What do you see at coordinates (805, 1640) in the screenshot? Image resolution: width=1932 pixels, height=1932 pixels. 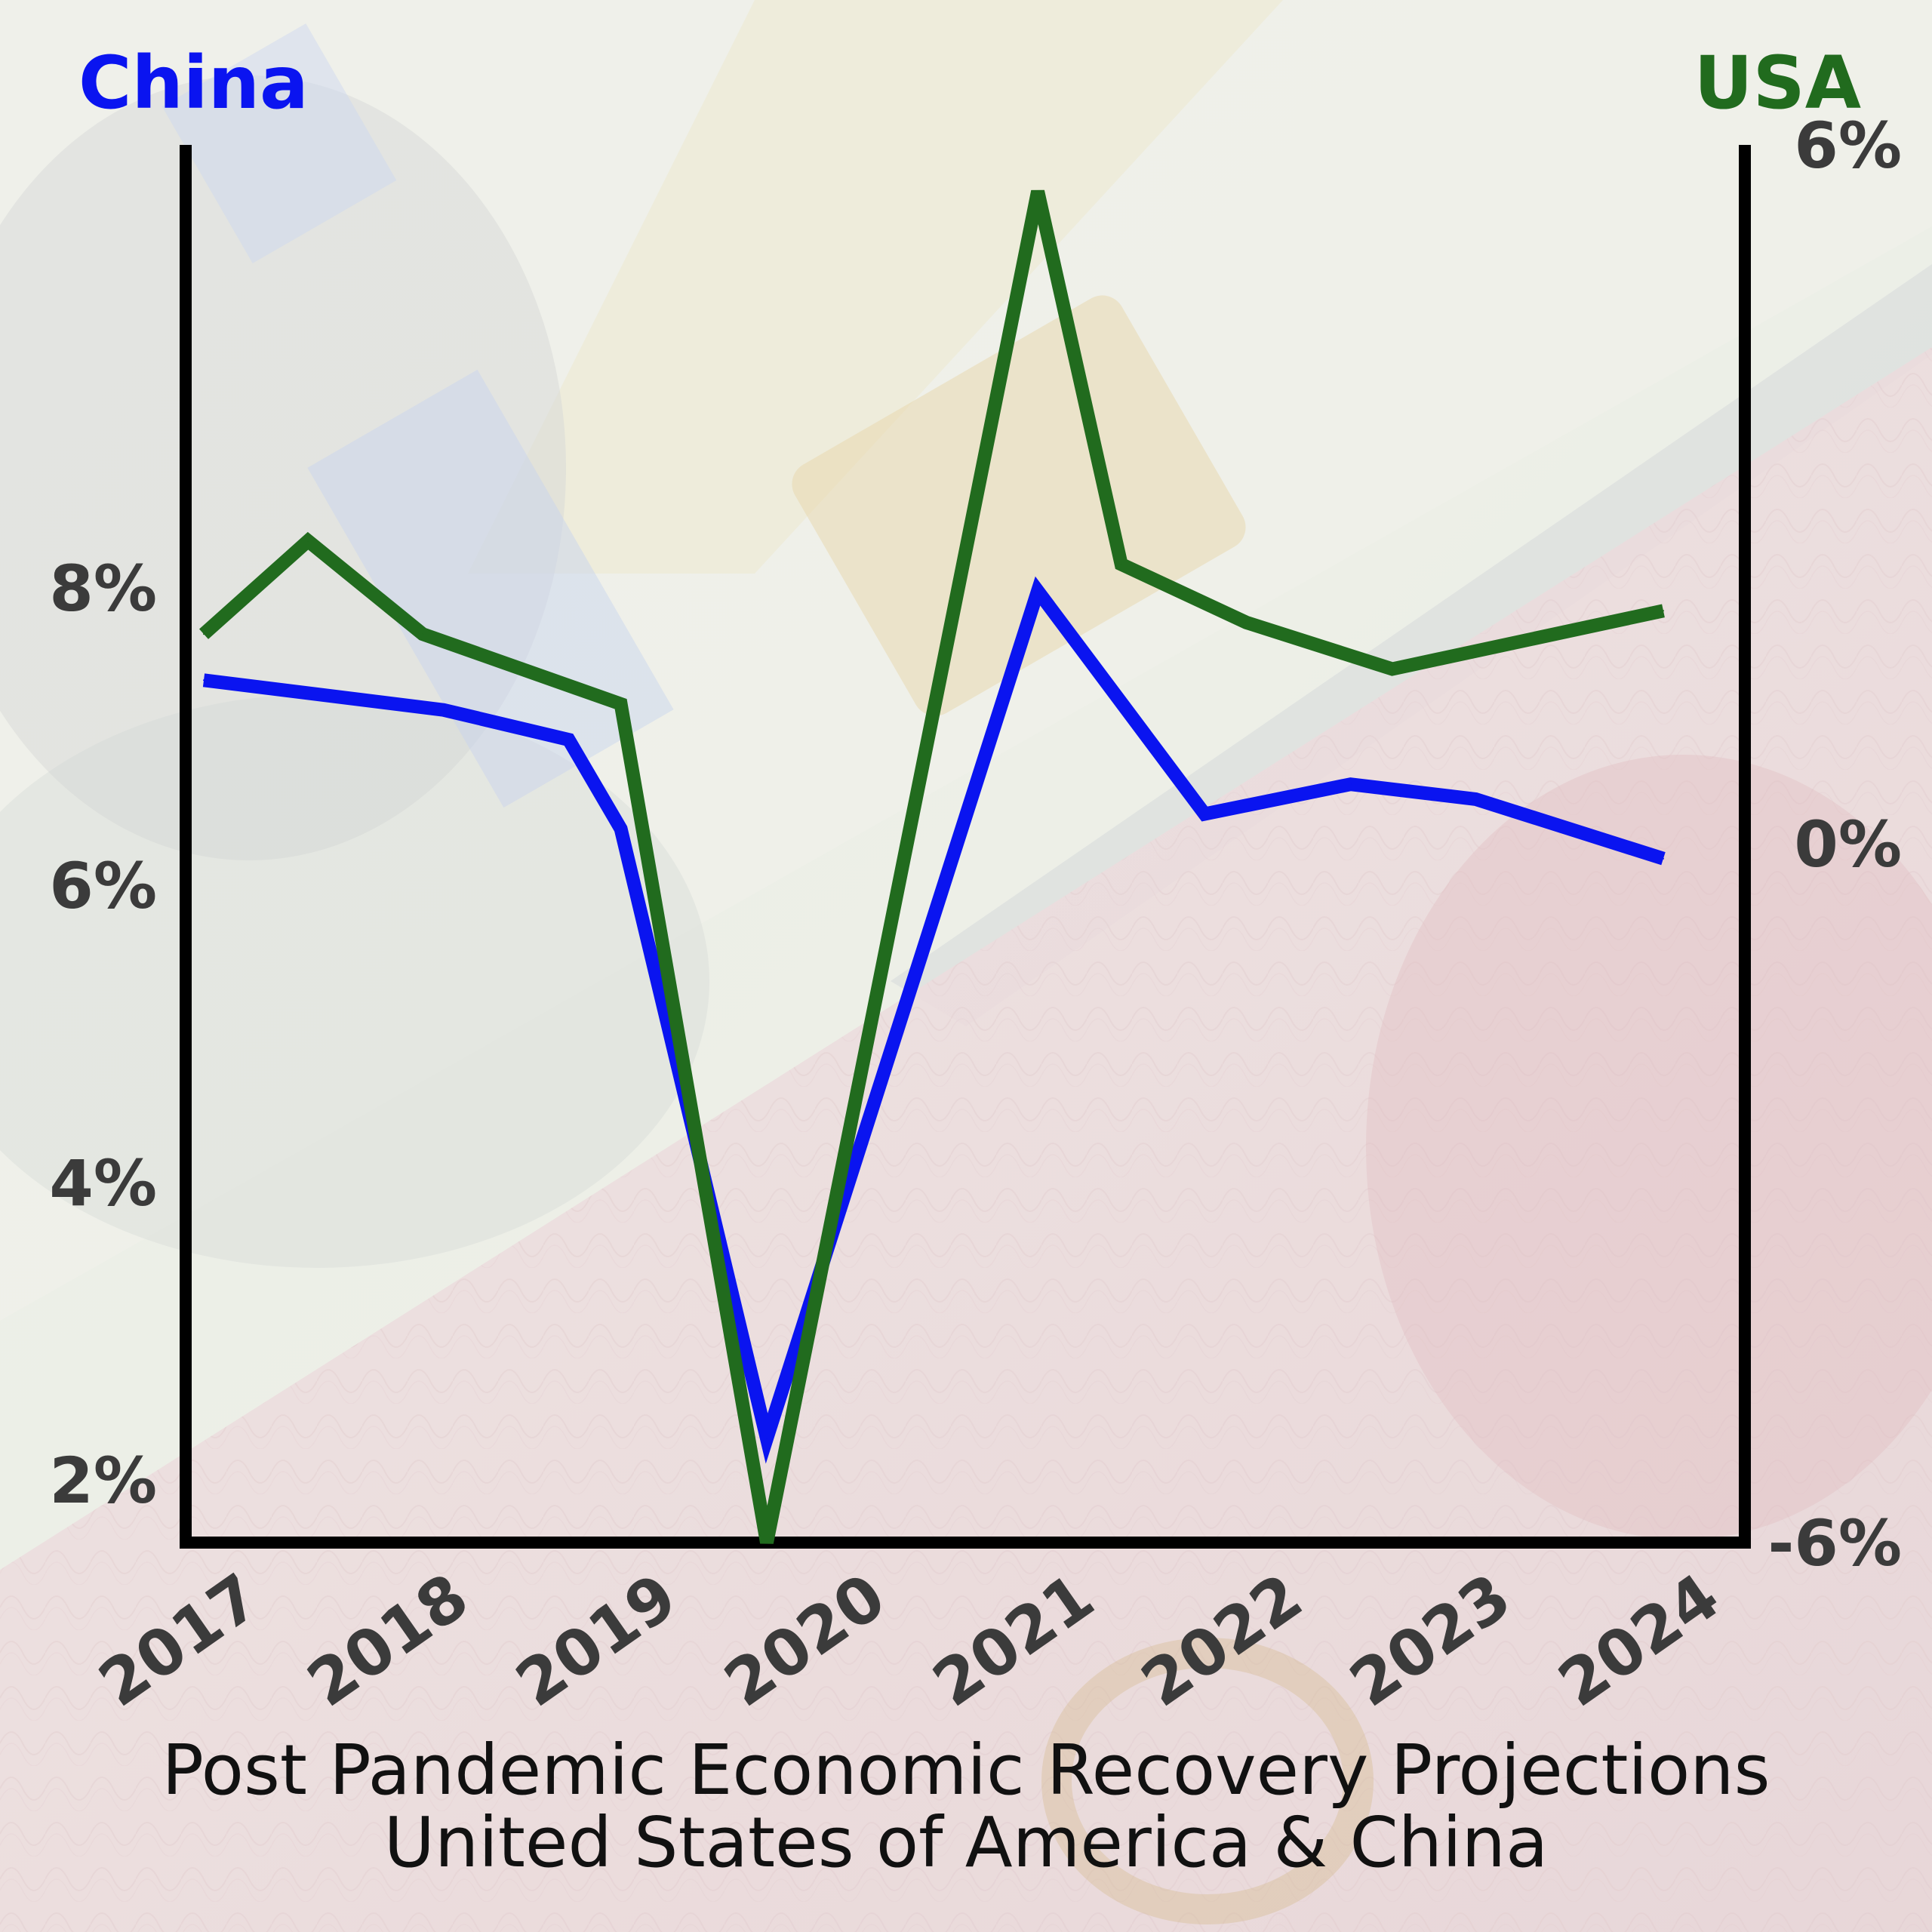 I see `x-axis-tick-label: 2020` at bounding box center [805, 1640].